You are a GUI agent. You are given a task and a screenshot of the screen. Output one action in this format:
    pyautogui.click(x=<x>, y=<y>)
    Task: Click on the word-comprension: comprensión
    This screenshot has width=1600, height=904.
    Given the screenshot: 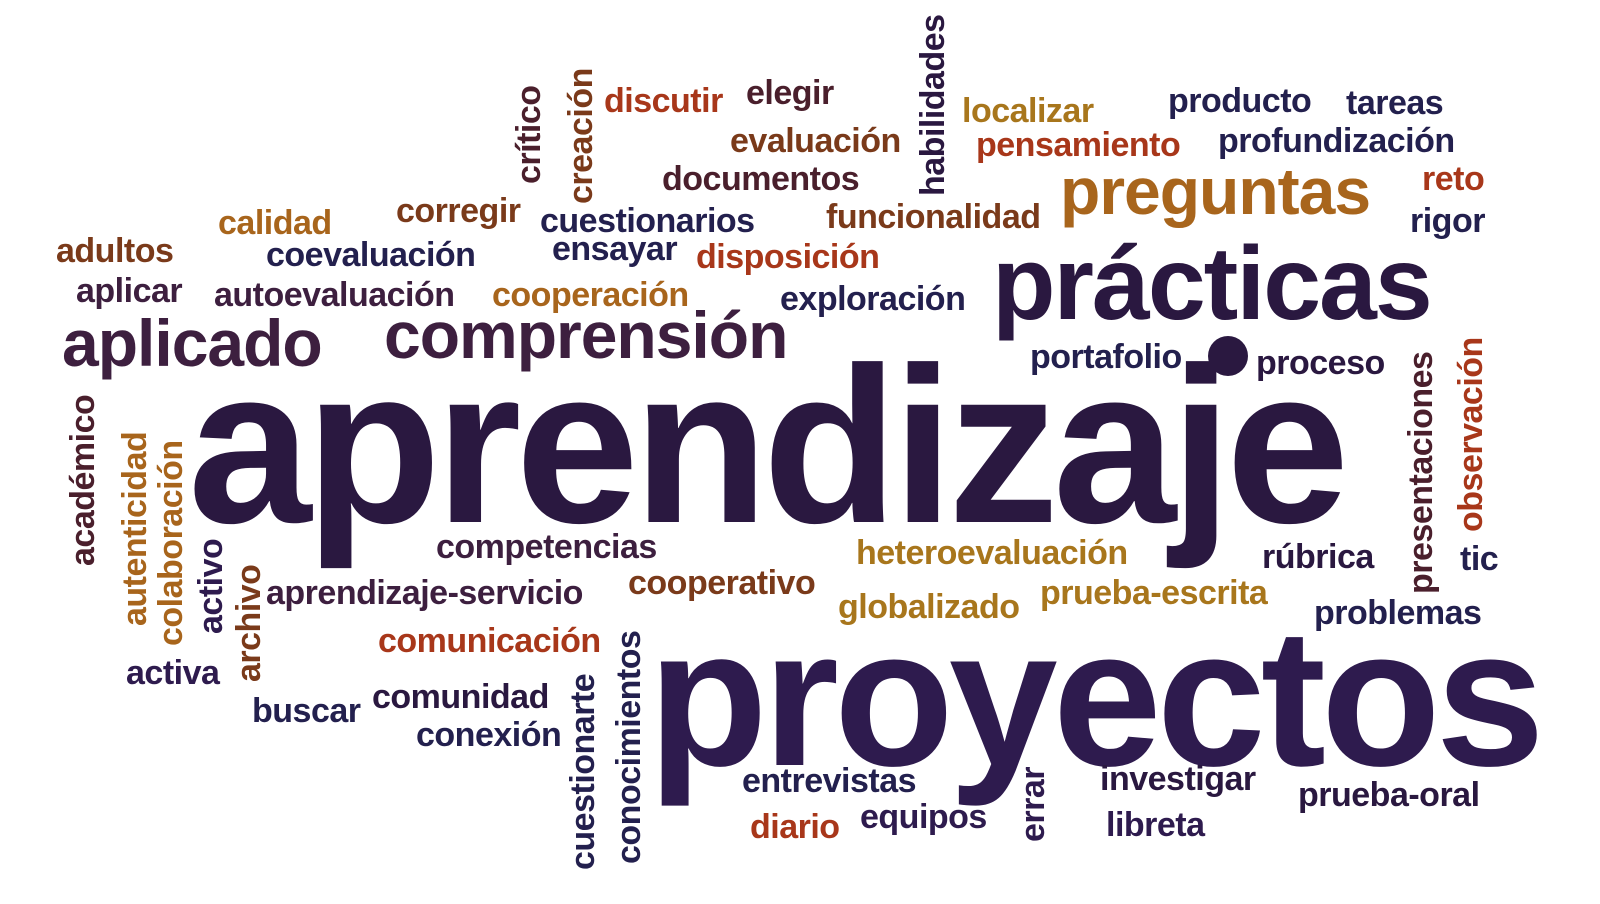 What is the action you would take?
    pyautogui.click(x=586, y=335)
    